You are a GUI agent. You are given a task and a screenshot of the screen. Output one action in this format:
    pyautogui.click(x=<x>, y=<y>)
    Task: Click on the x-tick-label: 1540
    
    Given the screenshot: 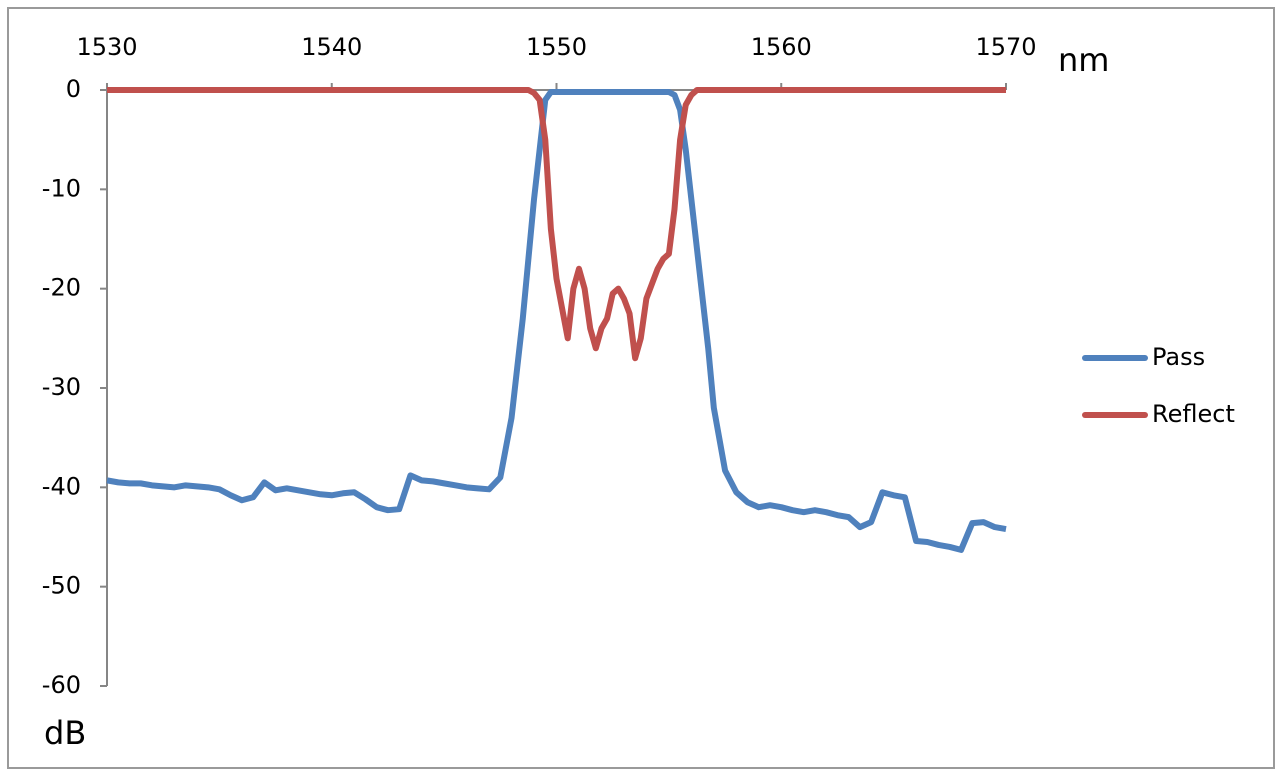 What is the action you would take?
    pyautogui.click(x=331, y=47)
    